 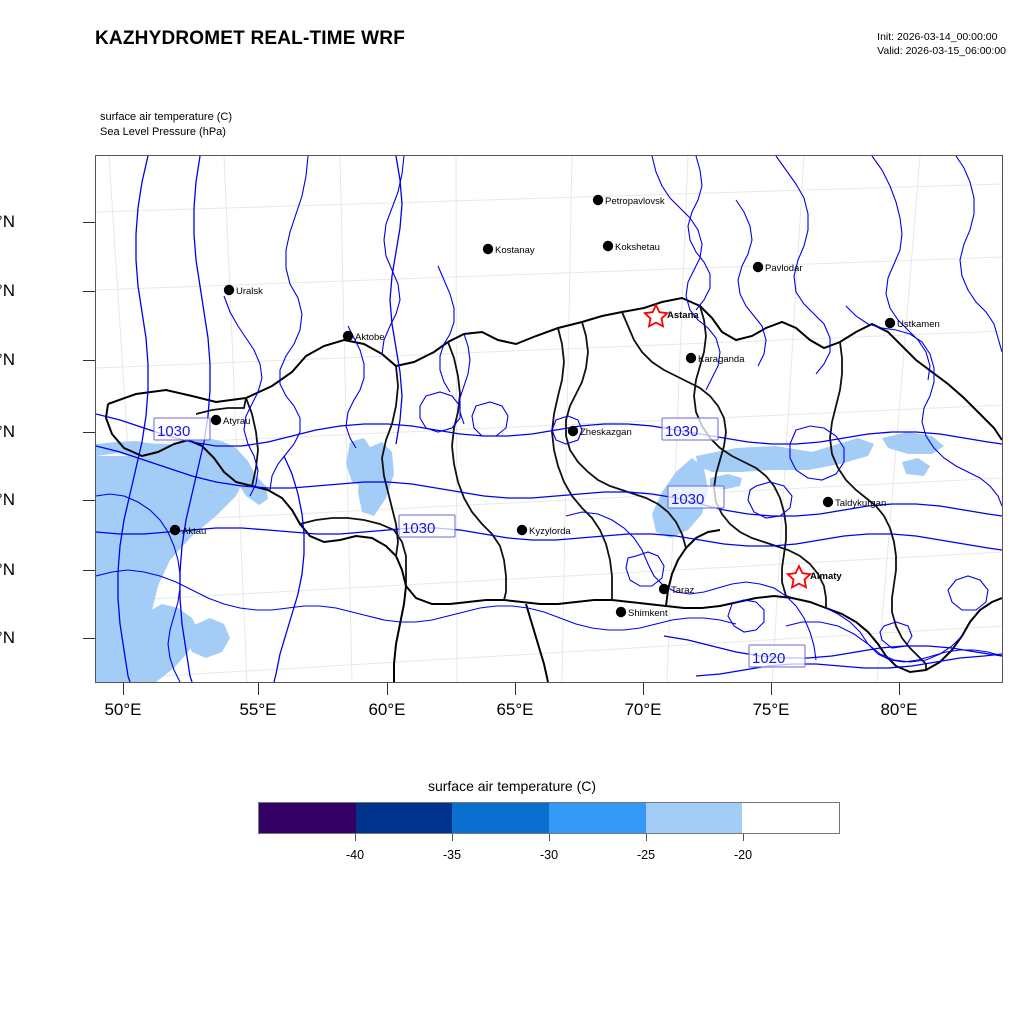 I want to click on svg-text: Astana, so click(x=683, y=315).